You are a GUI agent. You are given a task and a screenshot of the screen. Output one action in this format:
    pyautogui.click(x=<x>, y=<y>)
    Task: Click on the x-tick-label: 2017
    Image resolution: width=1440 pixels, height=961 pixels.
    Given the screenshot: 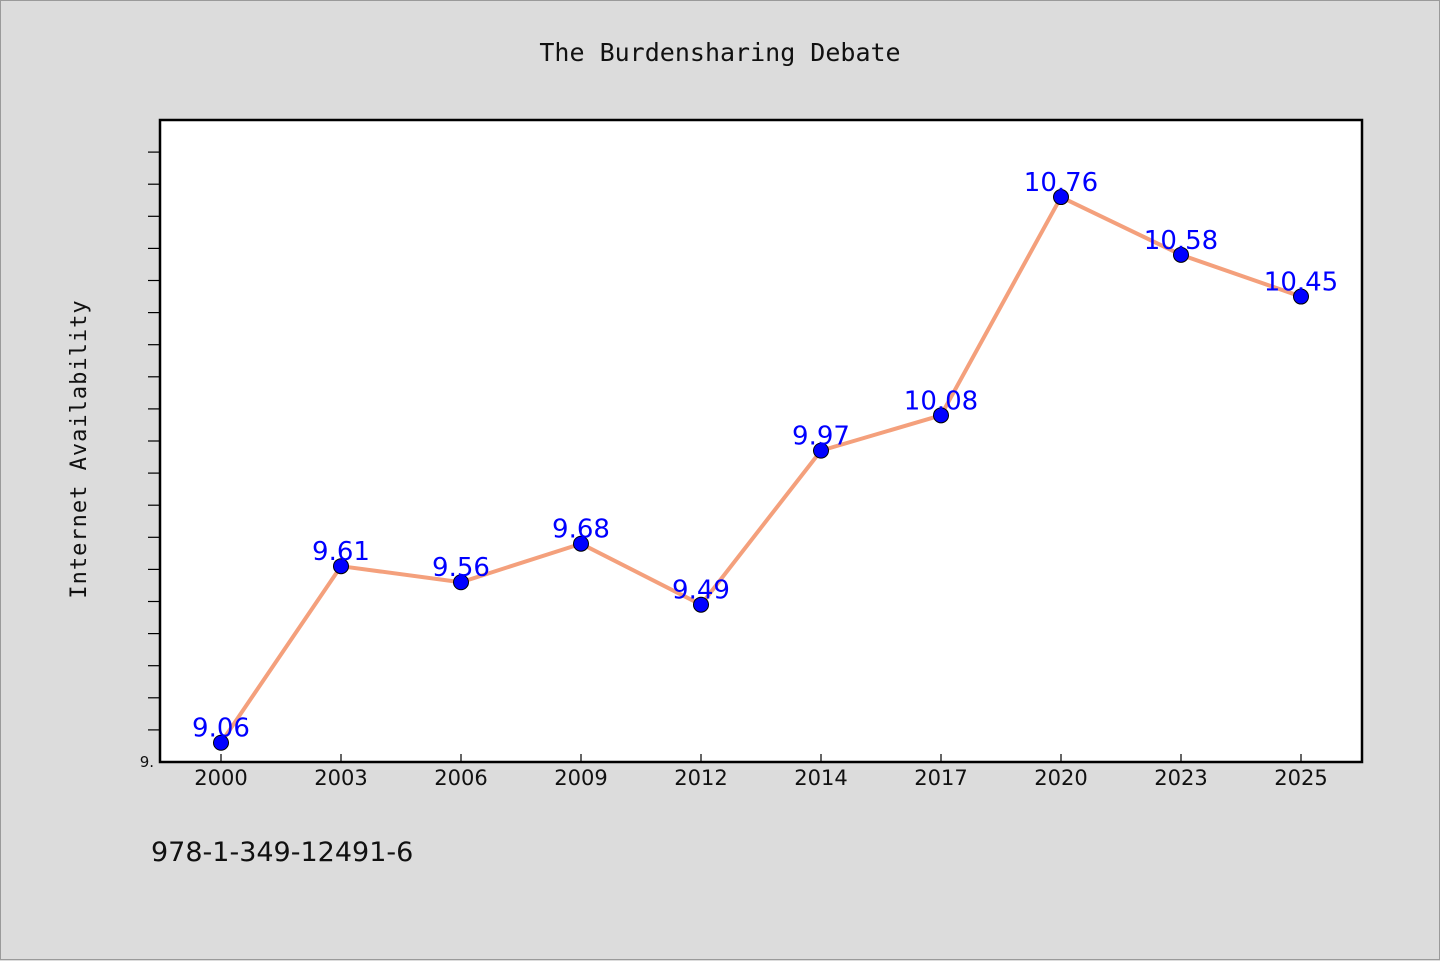 What is the action you would take?
    pyautogui.click(x=940, y=778)
    